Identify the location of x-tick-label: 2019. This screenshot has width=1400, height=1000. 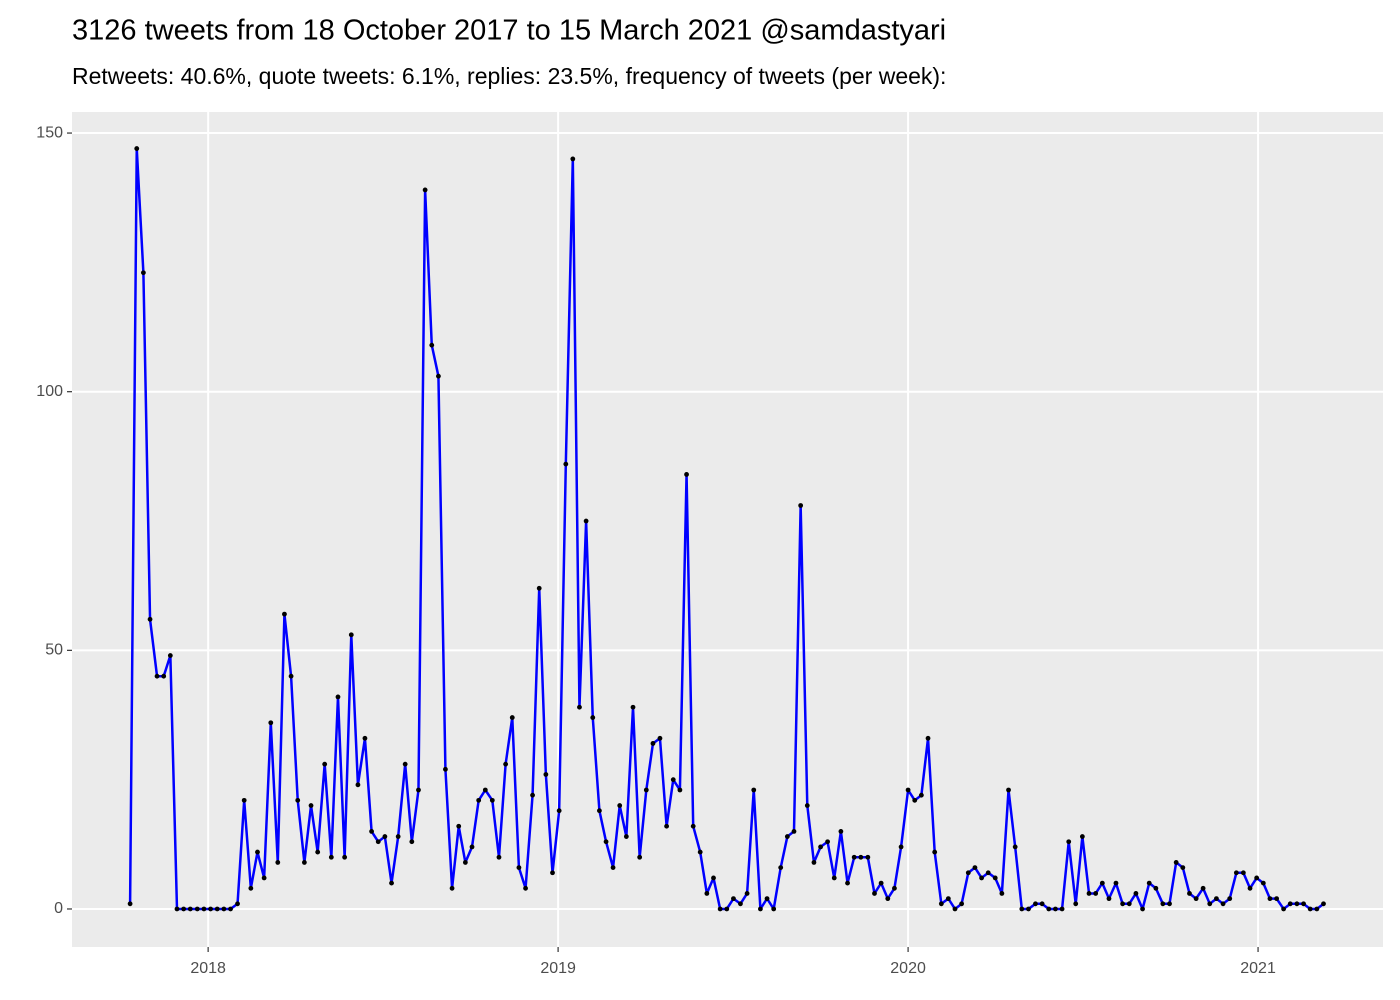
(558, 968).